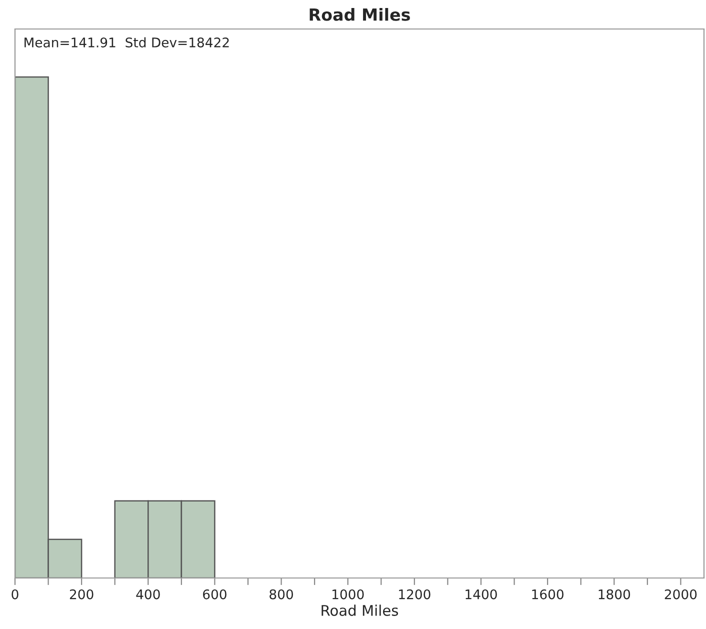  Describe the element at coordinates (680, 594) in the screenshot. I see `x-tick-label: 2000` at that location.